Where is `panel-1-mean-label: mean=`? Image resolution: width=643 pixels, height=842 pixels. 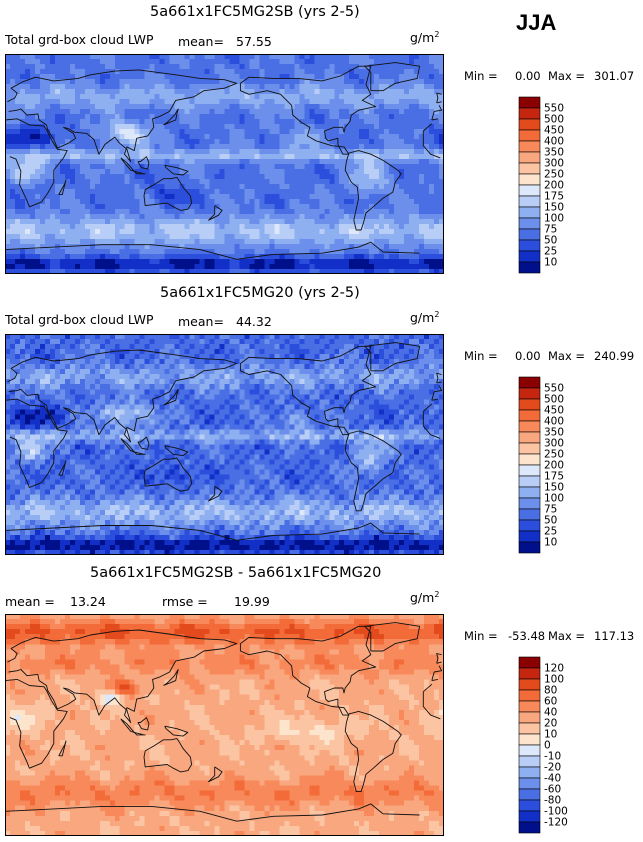
panel-1-mean-label: mean= is located at coordinates (201, 41).